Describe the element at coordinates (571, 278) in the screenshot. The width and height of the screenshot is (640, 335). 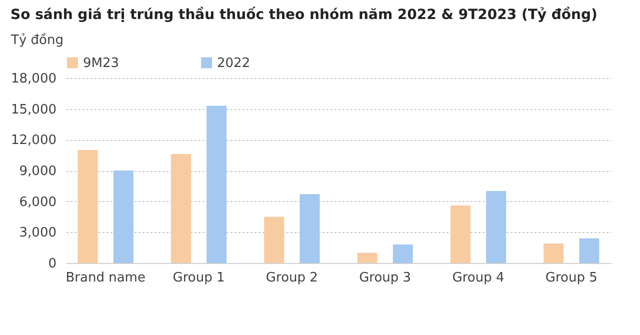
I see `x-tick-label: Group 5` at that location.